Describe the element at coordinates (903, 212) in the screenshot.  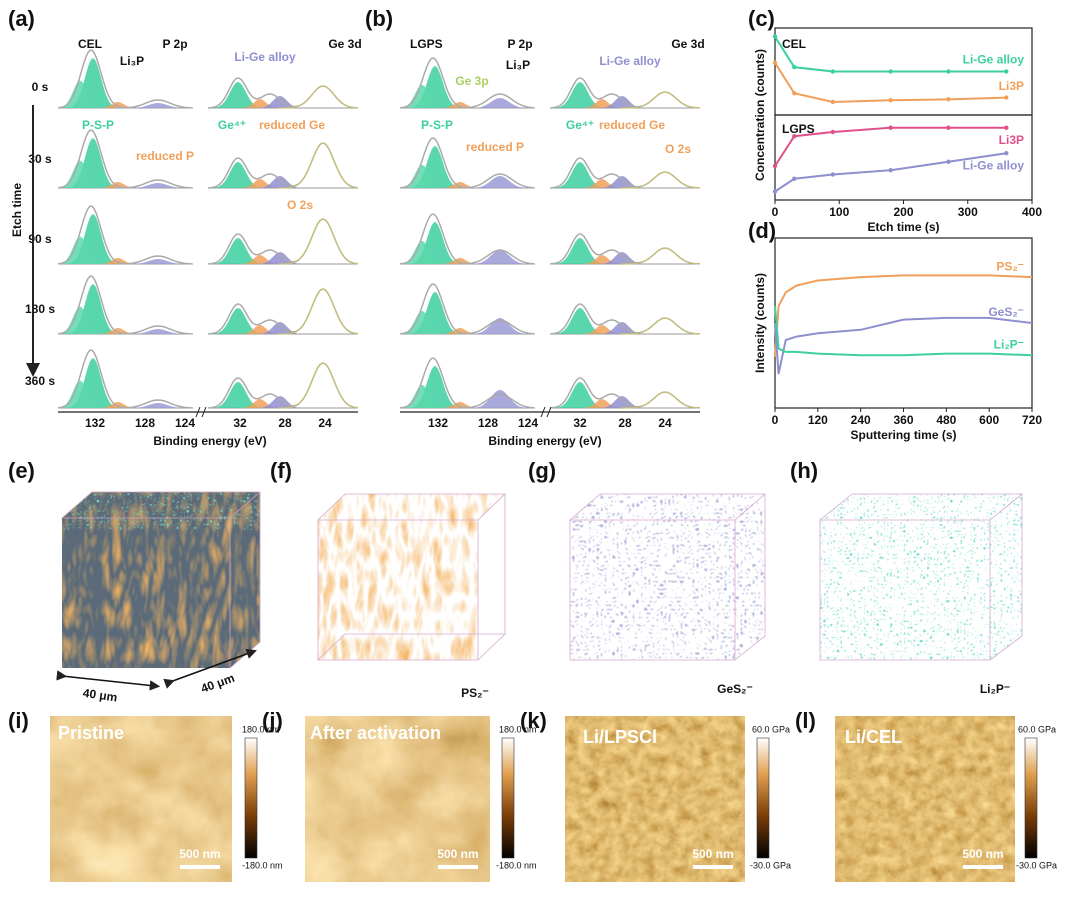
I see `x-tick-label: 200` at that location.